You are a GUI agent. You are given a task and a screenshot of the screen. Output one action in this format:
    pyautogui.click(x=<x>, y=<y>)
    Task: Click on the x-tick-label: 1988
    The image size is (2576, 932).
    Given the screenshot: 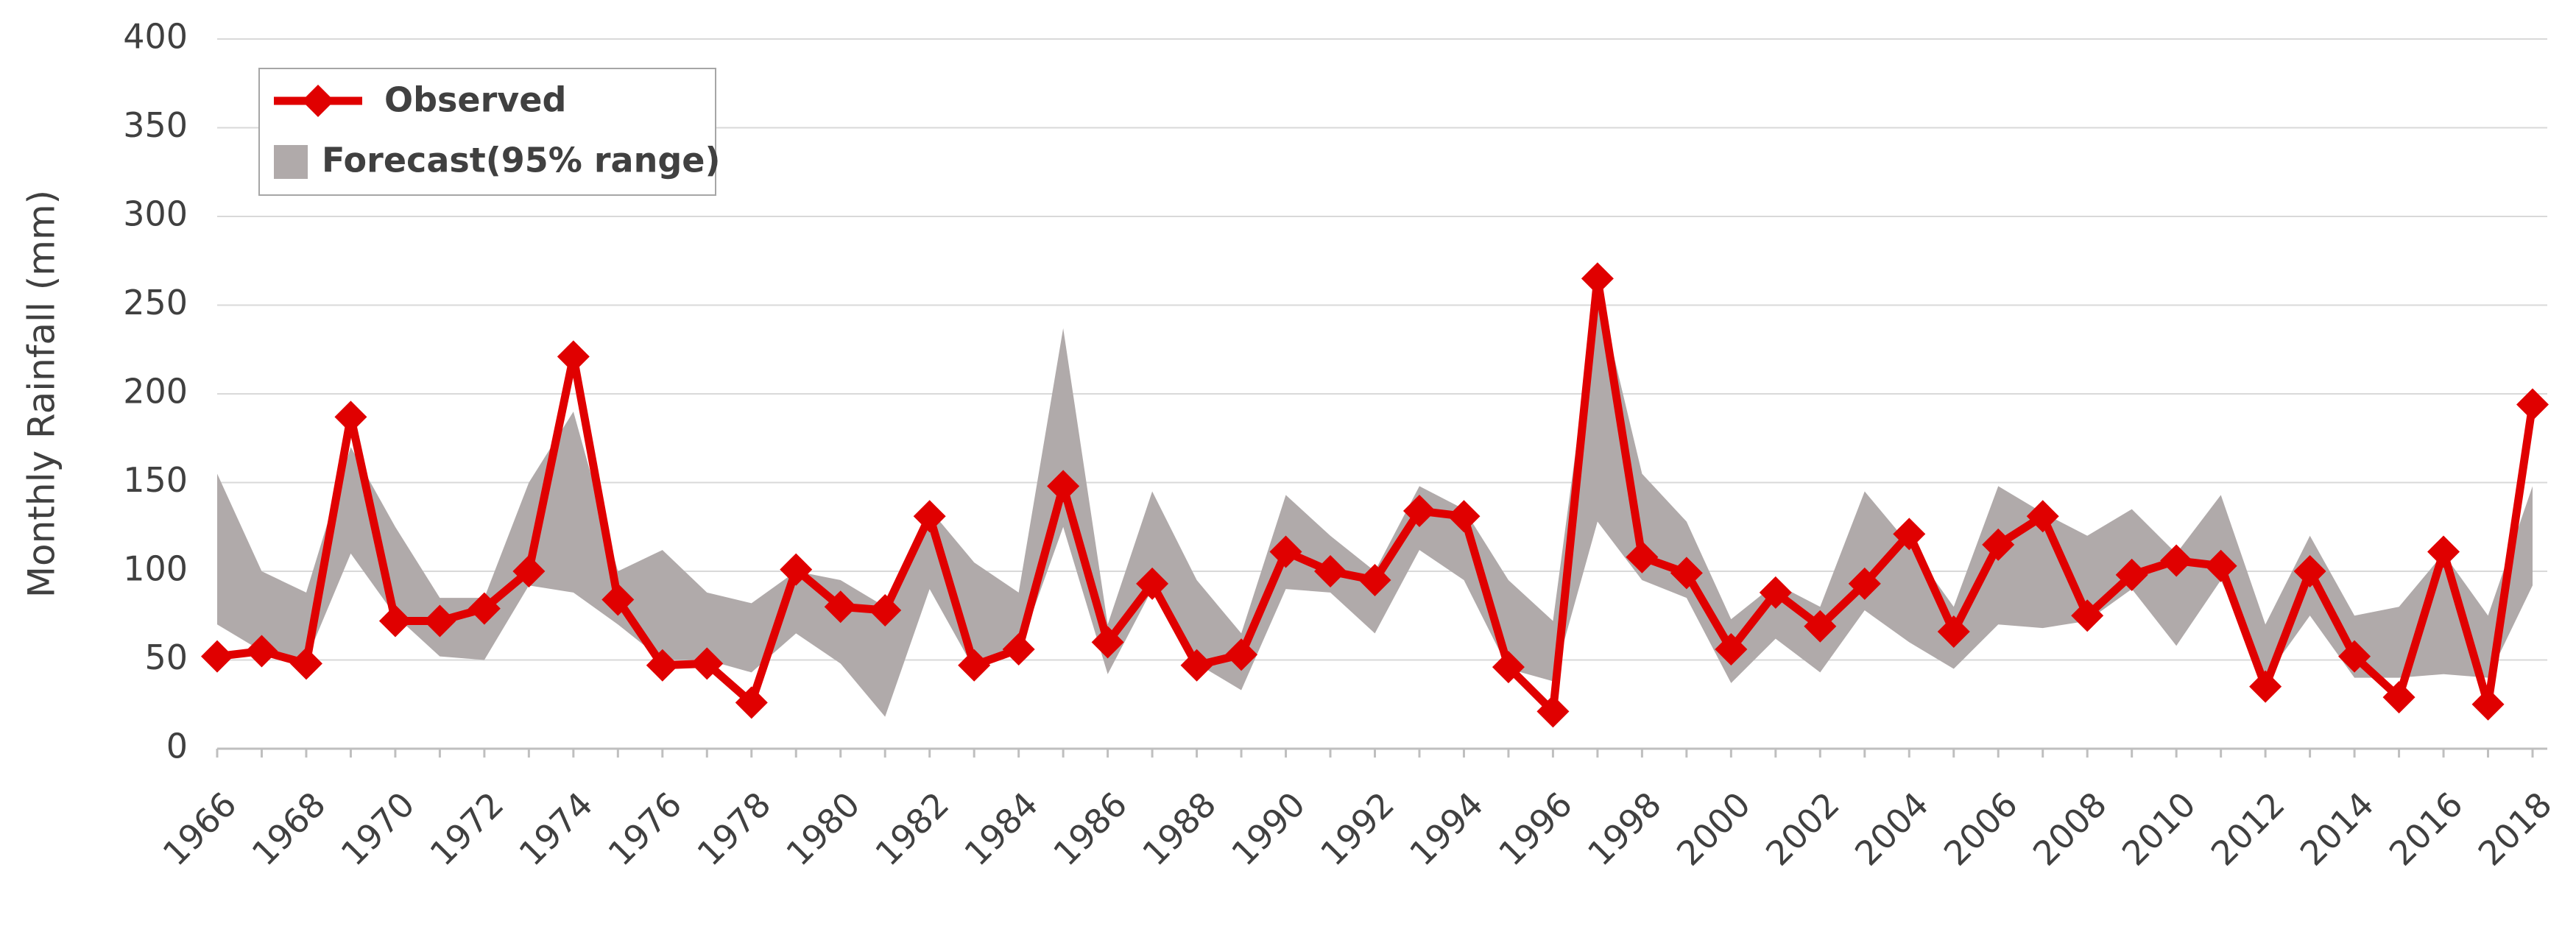 What is the action you would take?
    pyautogui.click(x=1179, y=828)
    